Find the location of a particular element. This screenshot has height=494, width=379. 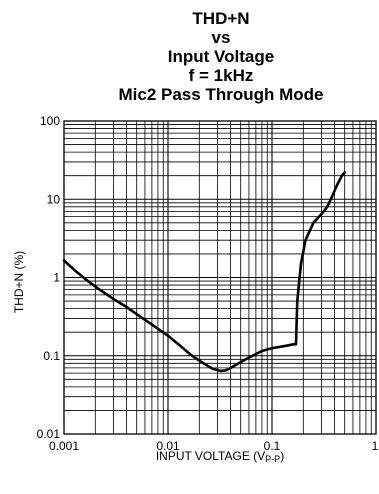

x-axis-label-main: INPUT VOLTAGE (V is located at coordinates (210, 456).